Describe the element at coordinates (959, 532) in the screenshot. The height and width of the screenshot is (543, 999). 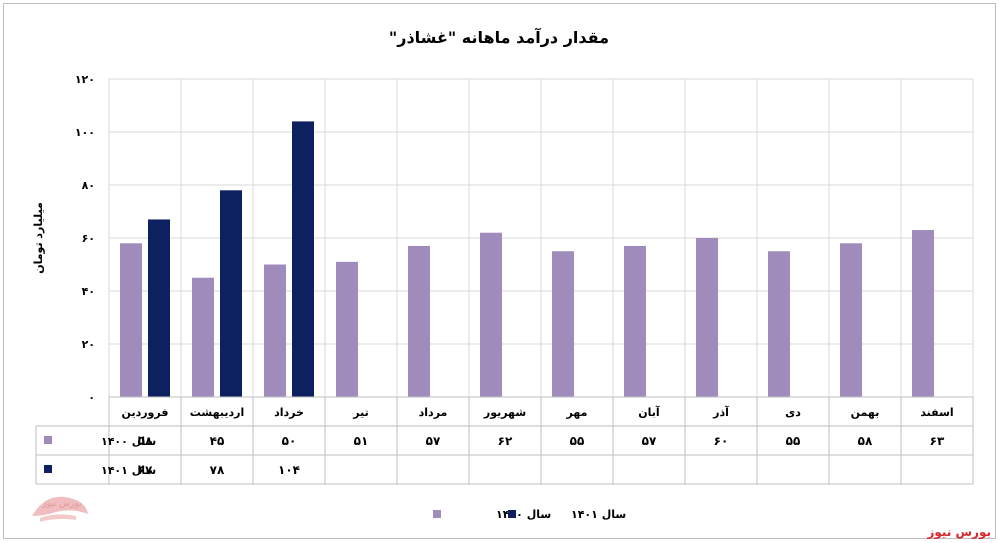
I see `brand-label: بورس نیوز` at that location.